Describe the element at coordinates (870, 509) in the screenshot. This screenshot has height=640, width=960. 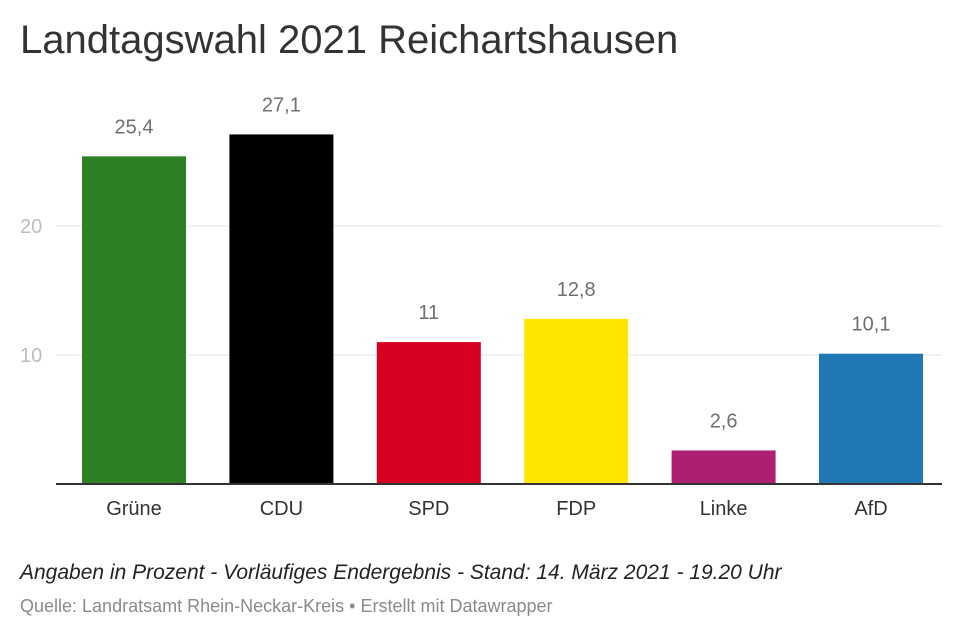
I see `category-label-afd: AfD` at that location.